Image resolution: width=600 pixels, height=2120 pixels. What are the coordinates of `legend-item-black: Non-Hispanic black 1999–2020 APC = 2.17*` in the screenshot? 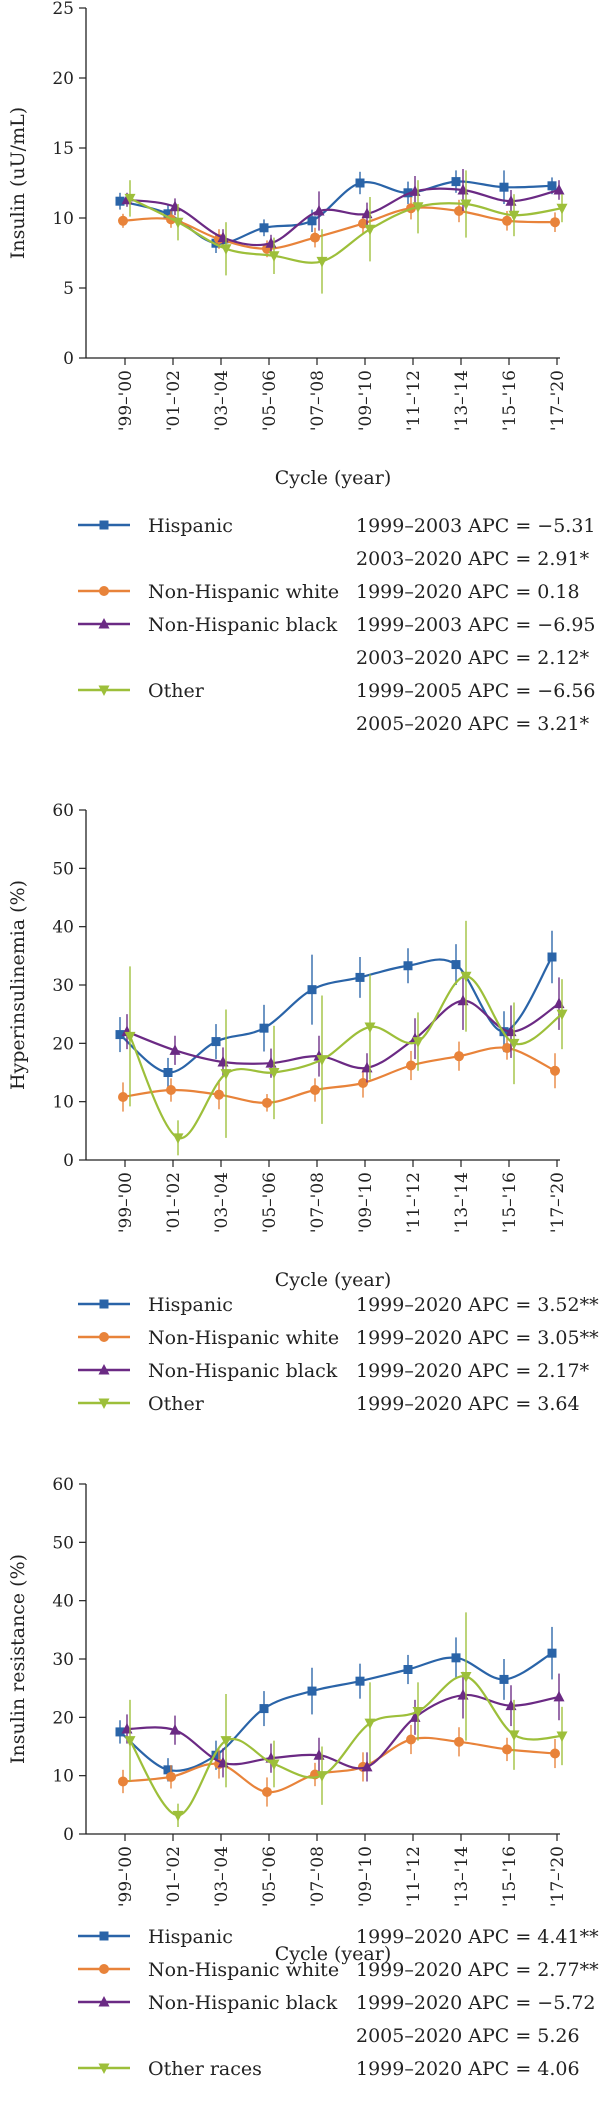 It's located at (334, 1371).